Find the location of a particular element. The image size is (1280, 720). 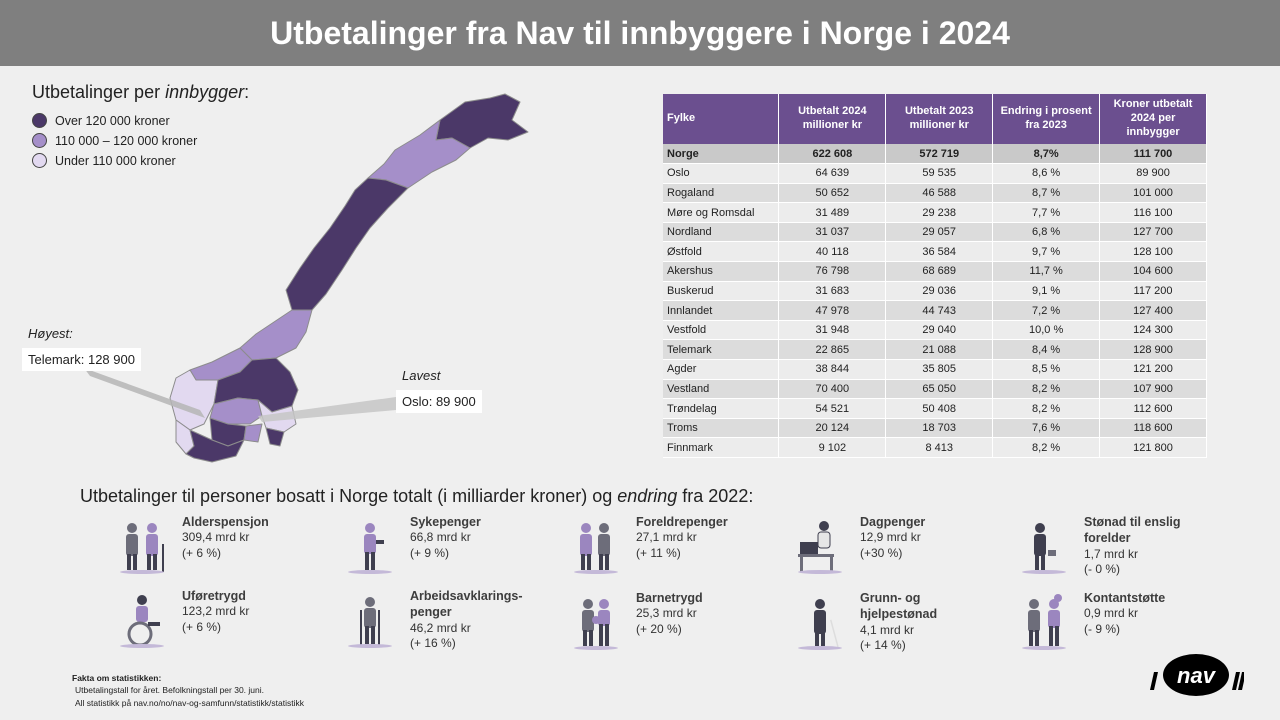

benefit-item: Kontantstøtte 0,9 mrd kr (- 9 %) is located at coordinates (1089, 620).